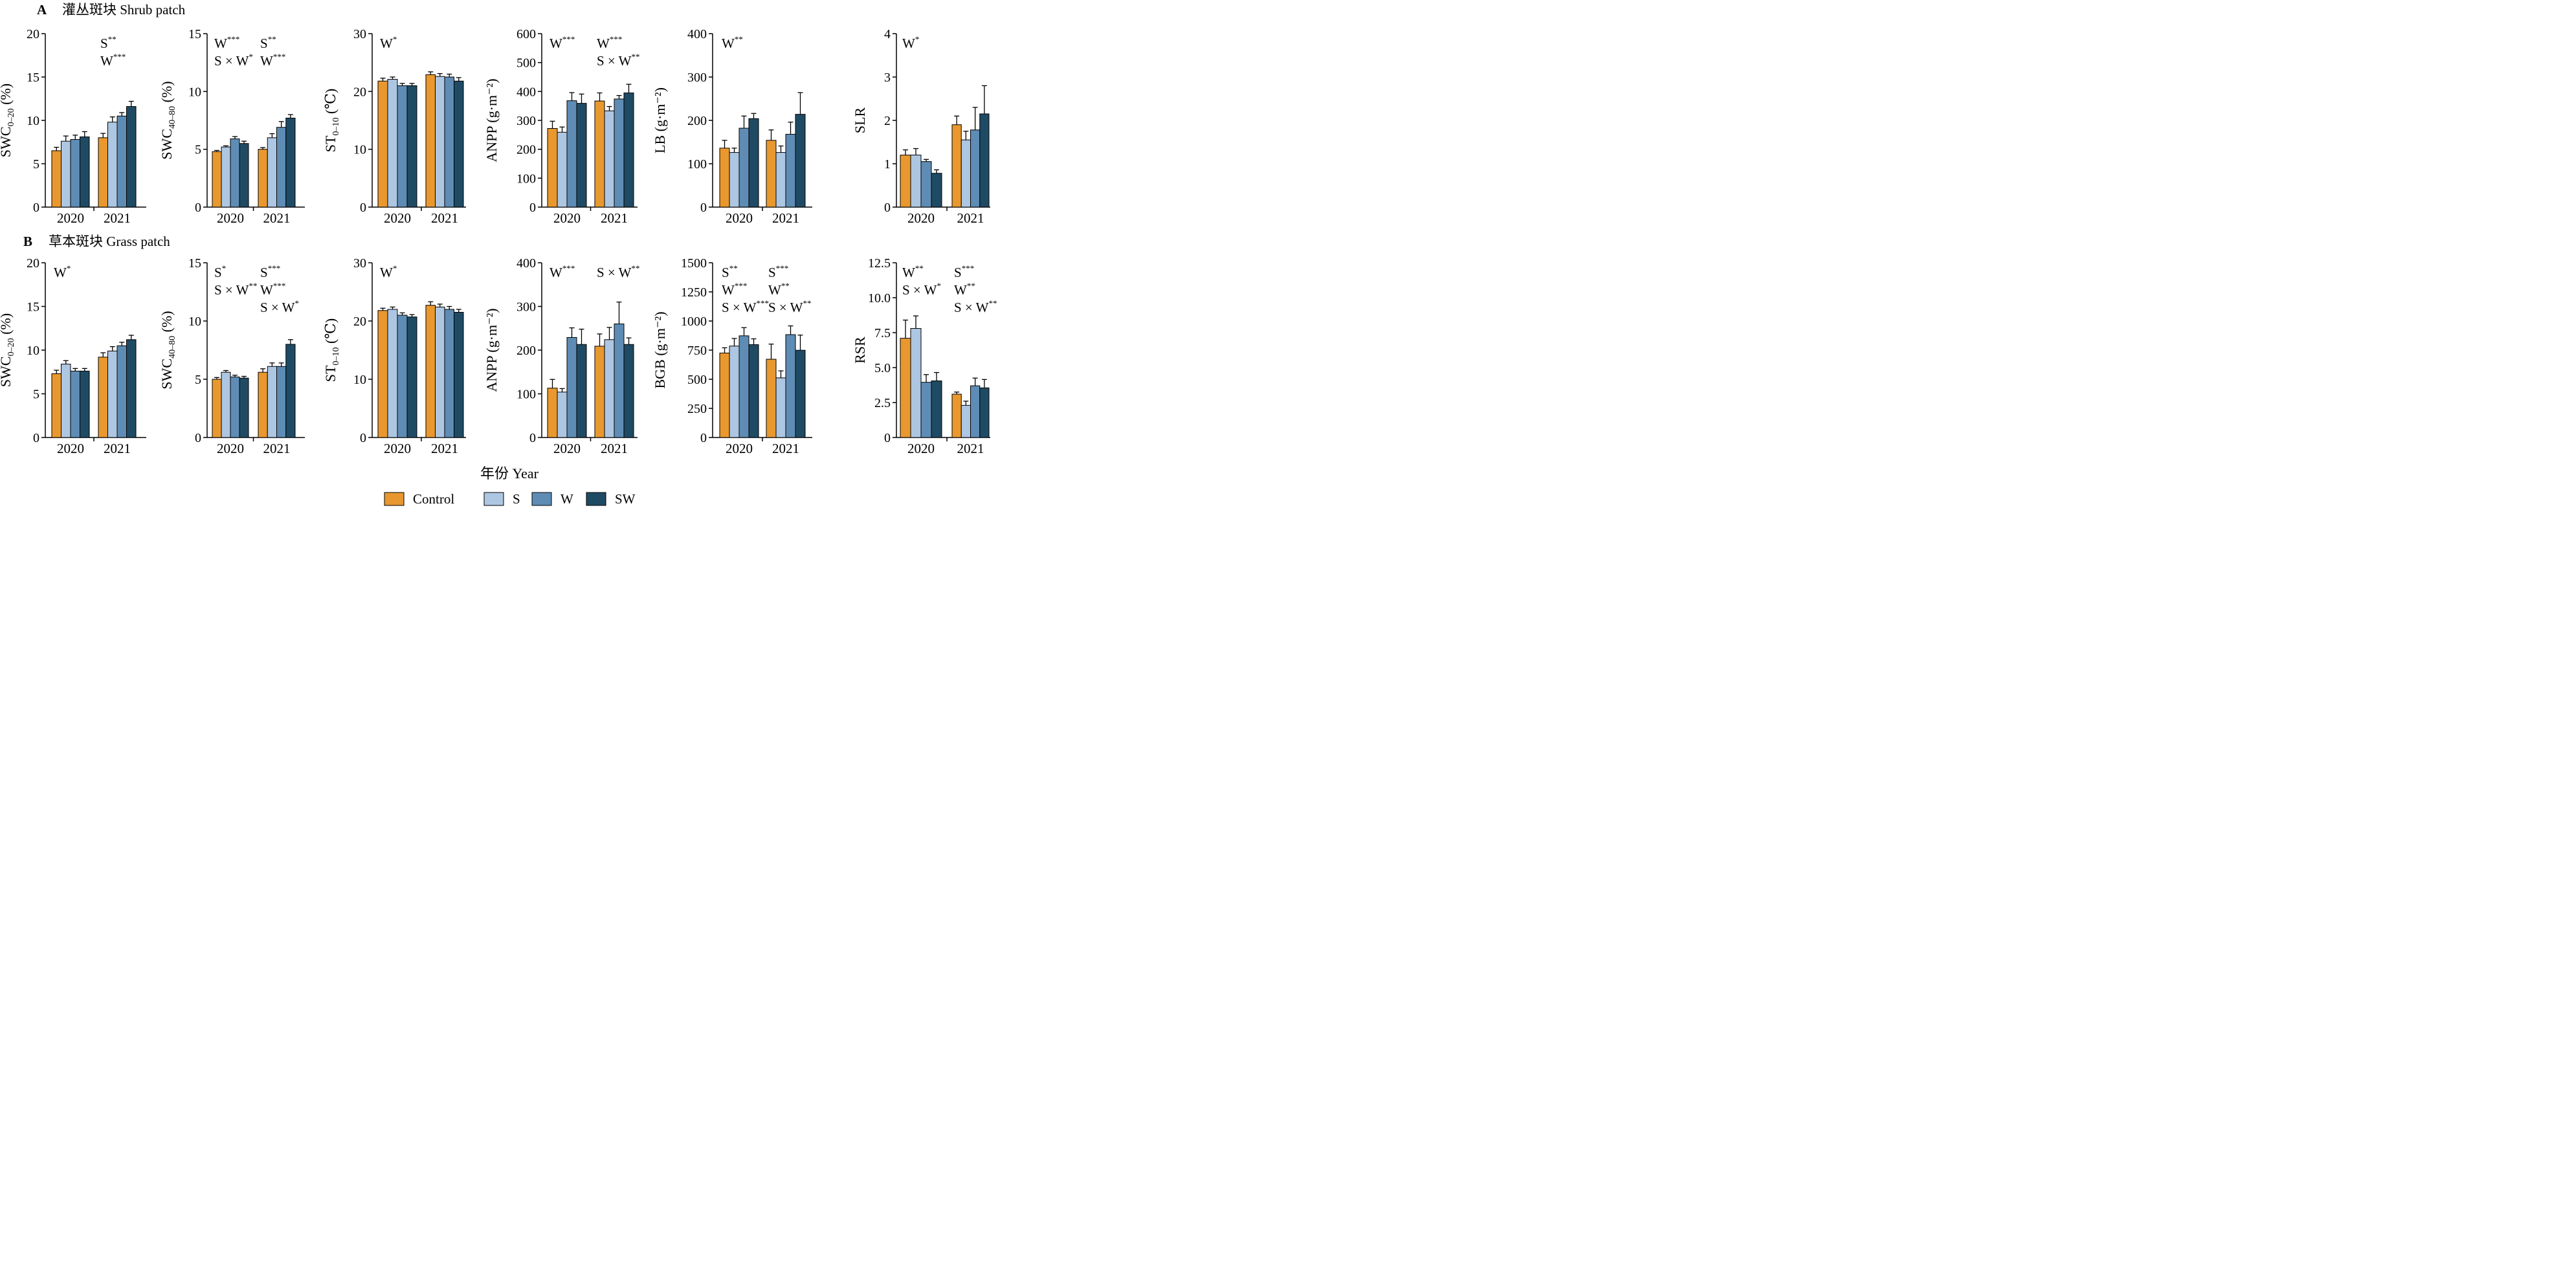 Image resolution: width=2576 pixels, height=1284 pixels. I want to click on y-tick-label: 1250, so click(694, 292).